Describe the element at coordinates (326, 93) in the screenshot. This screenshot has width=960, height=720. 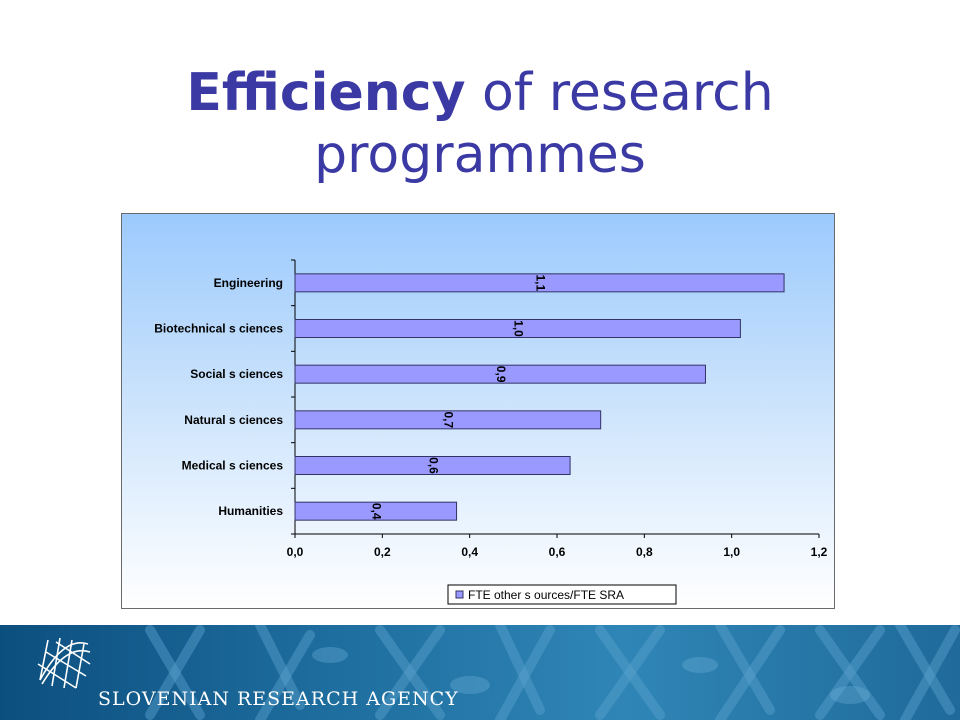
I see `title-bold: Efficiency` at that location.